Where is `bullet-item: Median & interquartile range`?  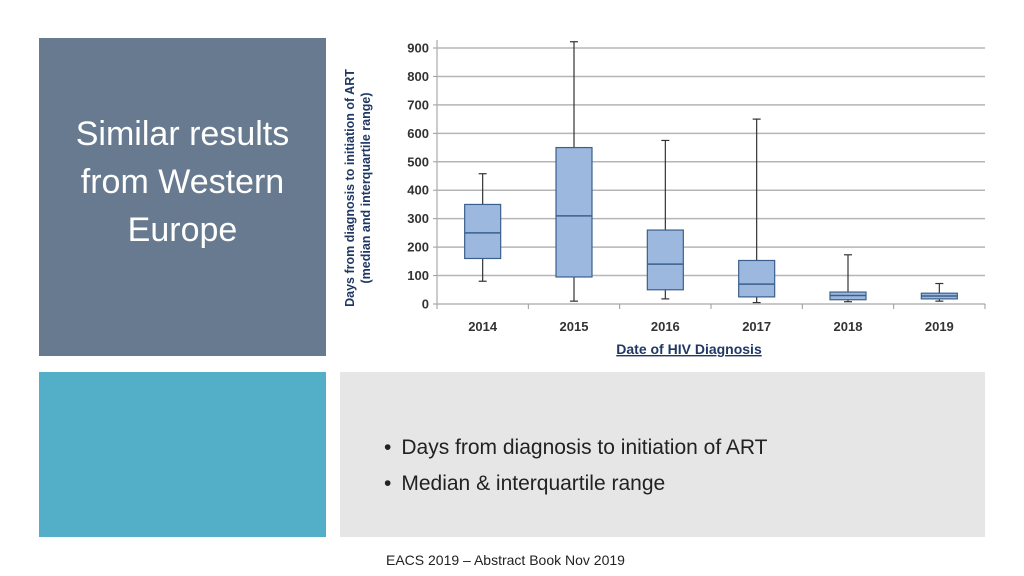 bullet-item: Median & interquartile range is located at coordinates (575, 484).